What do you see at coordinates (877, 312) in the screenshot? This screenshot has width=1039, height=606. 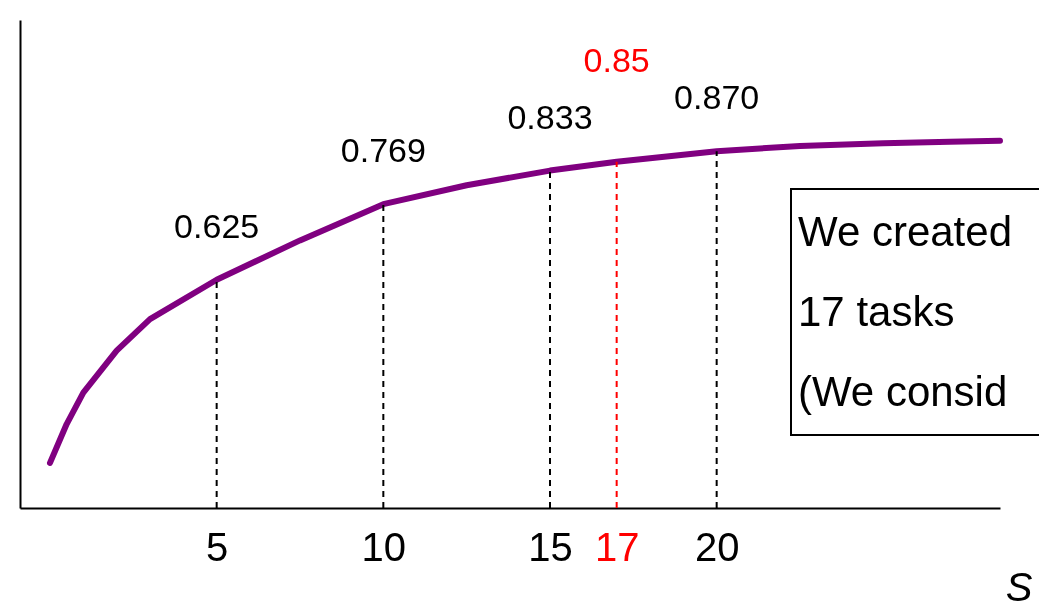 I see `annotation: 17 tasks` at bounding box center [877, 312].